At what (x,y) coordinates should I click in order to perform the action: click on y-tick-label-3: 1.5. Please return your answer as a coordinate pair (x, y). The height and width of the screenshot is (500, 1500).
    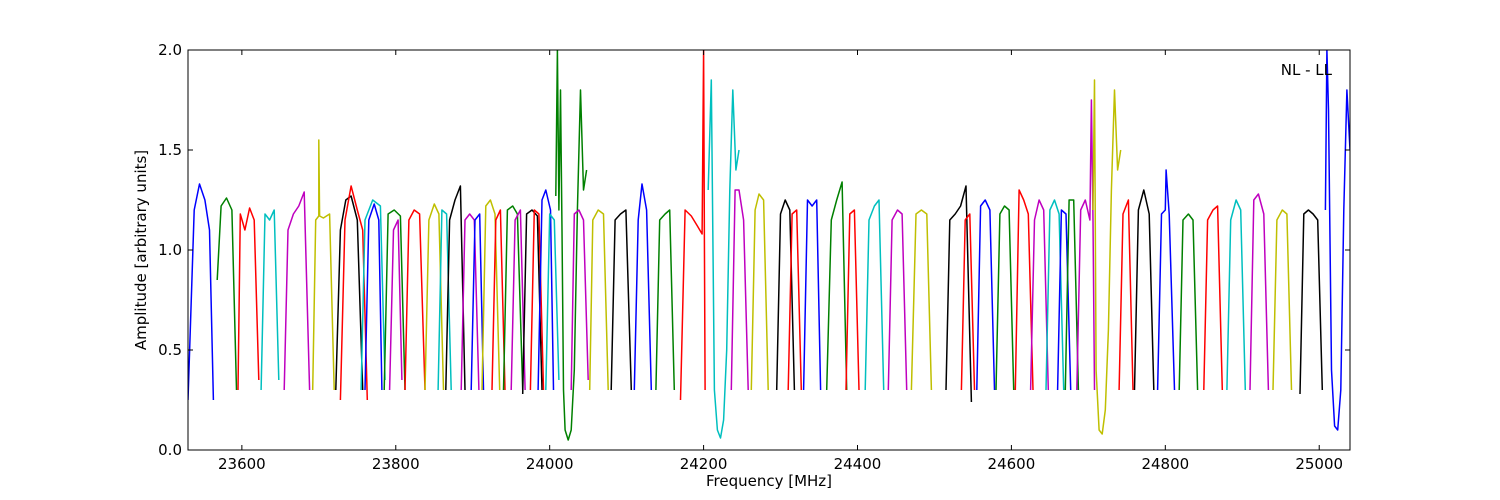
    Looking at the image, I should click on (170, 150).